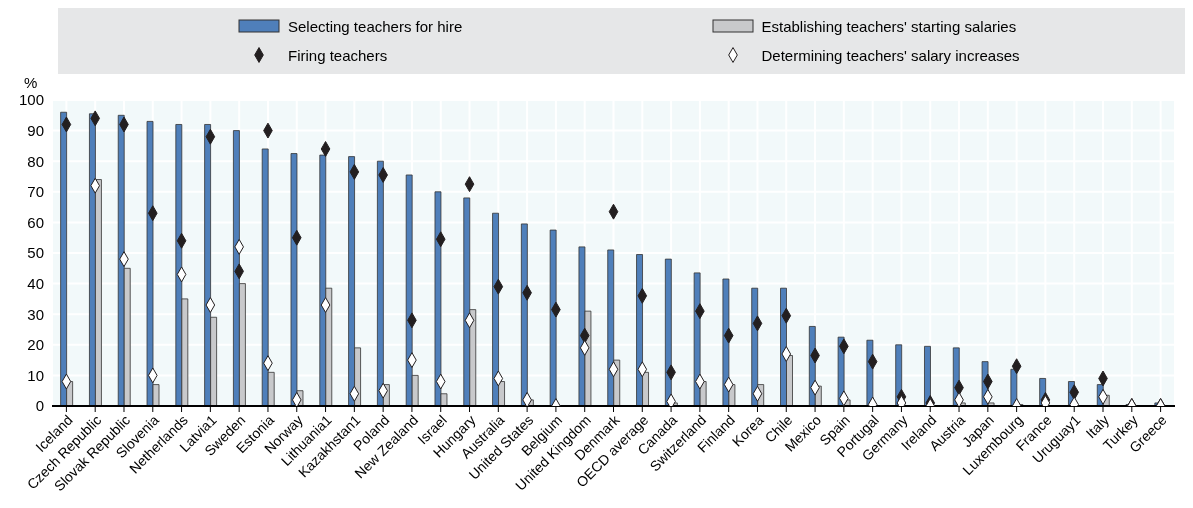 The image size is (1193, 508). What do you see at coordinates (39, 406) in the screenshot?
I see `y-tick-label: 0` at bounding box center [39, 406].